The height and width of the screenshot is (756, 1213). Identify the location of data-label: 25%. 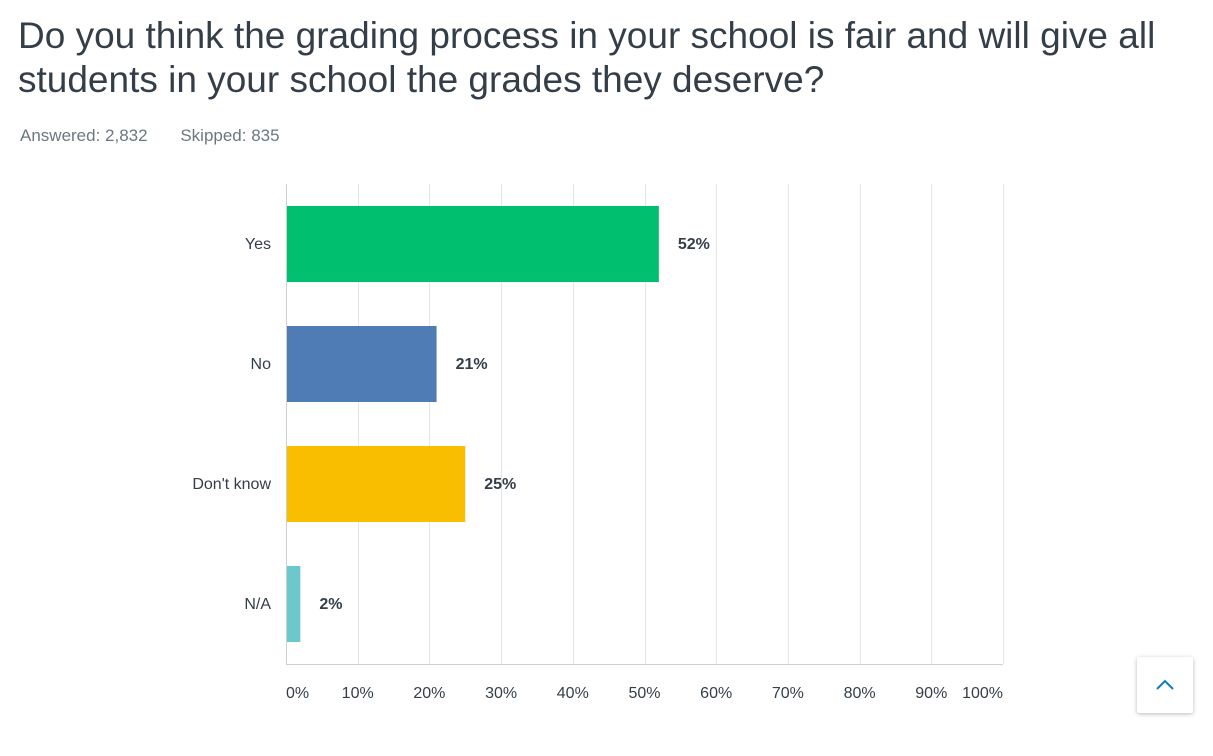
(500, 484).